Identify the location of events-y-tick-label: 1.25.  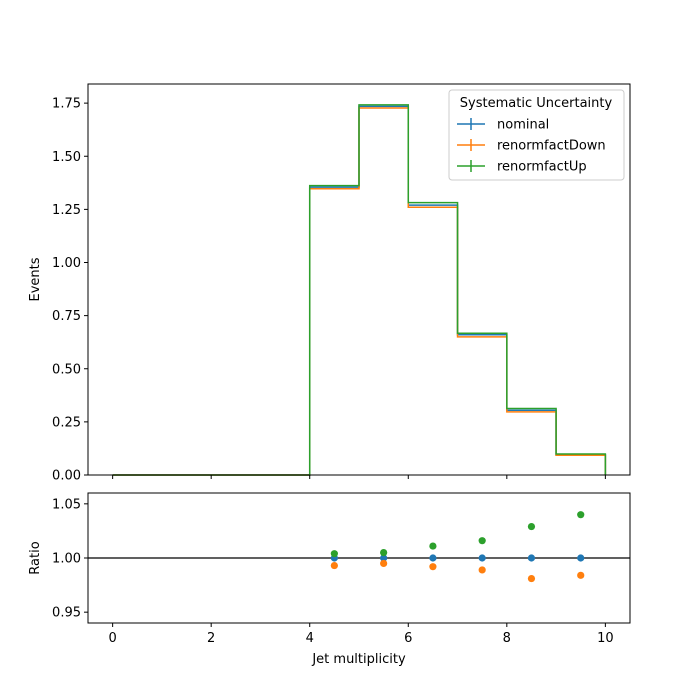
(66, 210).